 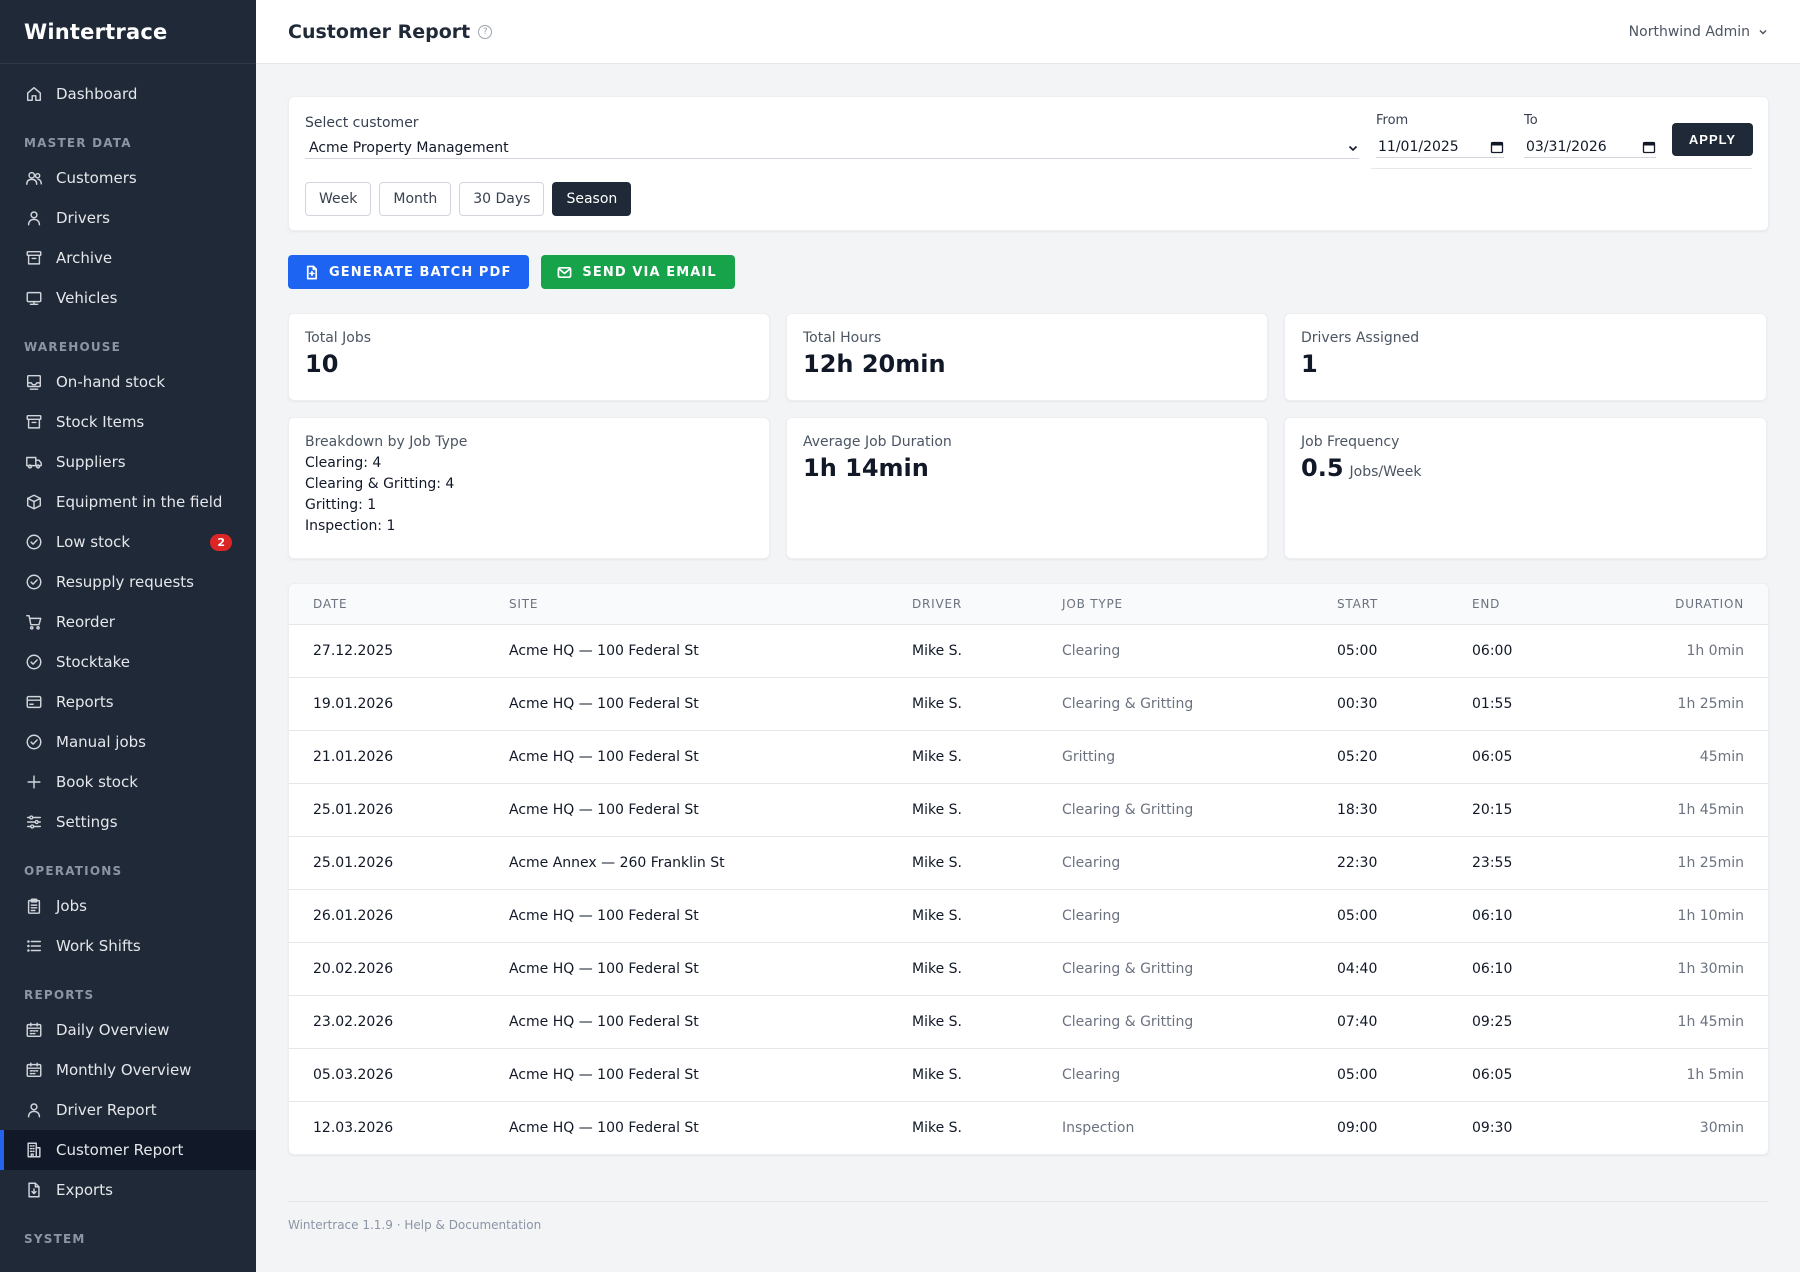 What do you see at coordinates (91, 462) in the screenshot?
I see `sidebar-item-label: Suppliers` at bounding box center [91, 462].